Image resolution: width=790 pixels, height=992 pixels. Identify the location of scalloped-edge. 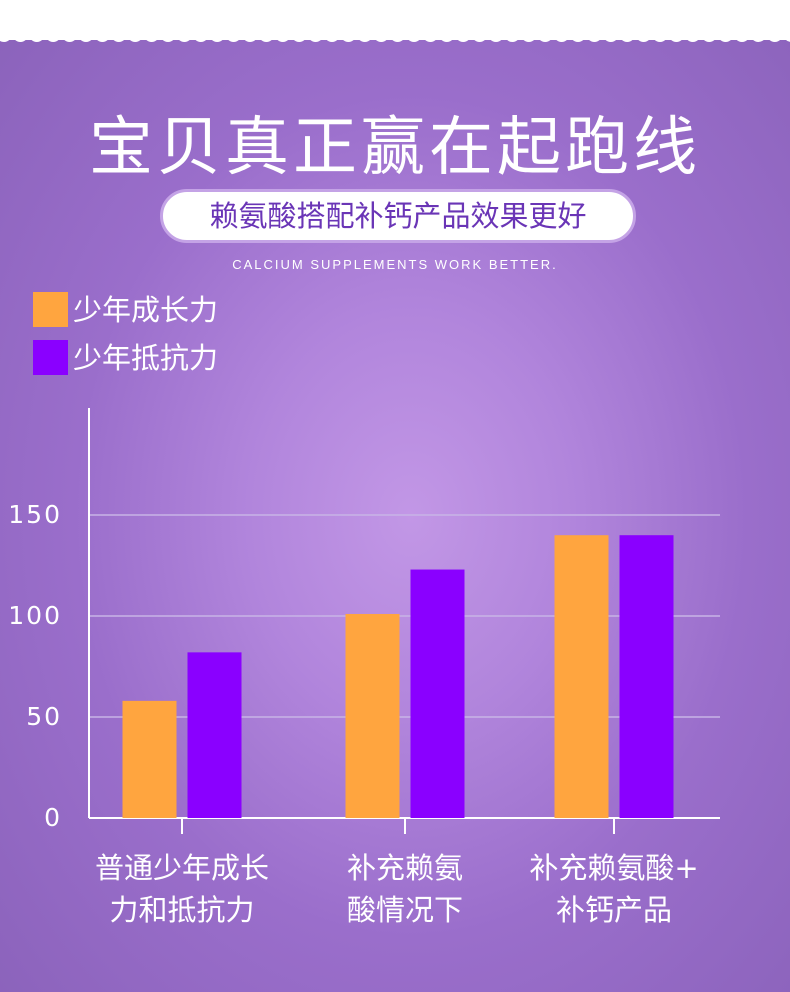
(395, 36).